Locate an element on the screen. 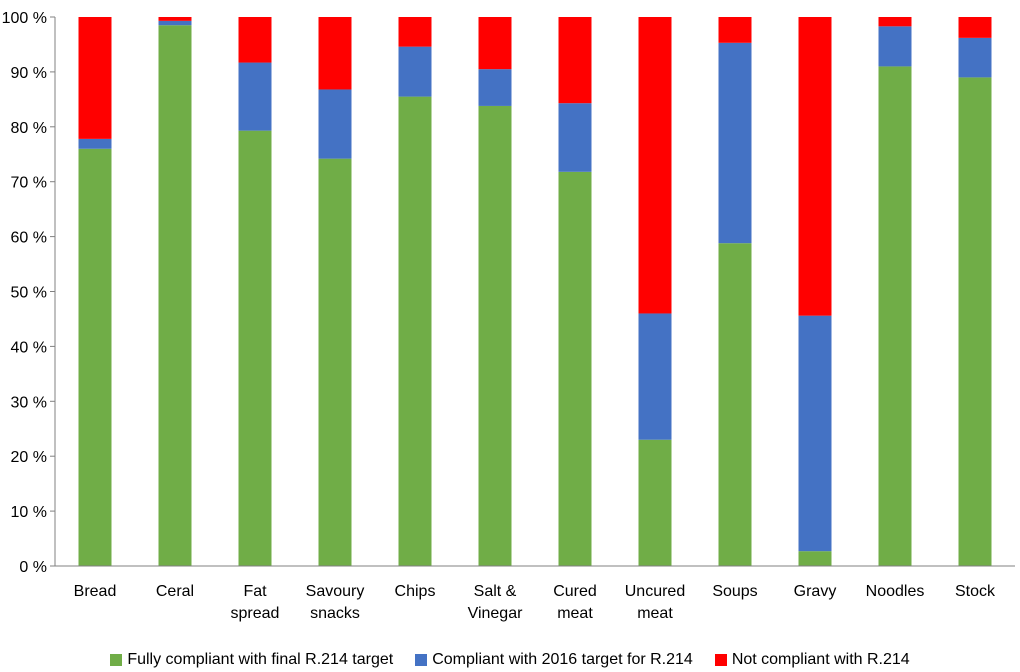  legend-item: Not compliant with R.214 is located at coordinates (812, 660).